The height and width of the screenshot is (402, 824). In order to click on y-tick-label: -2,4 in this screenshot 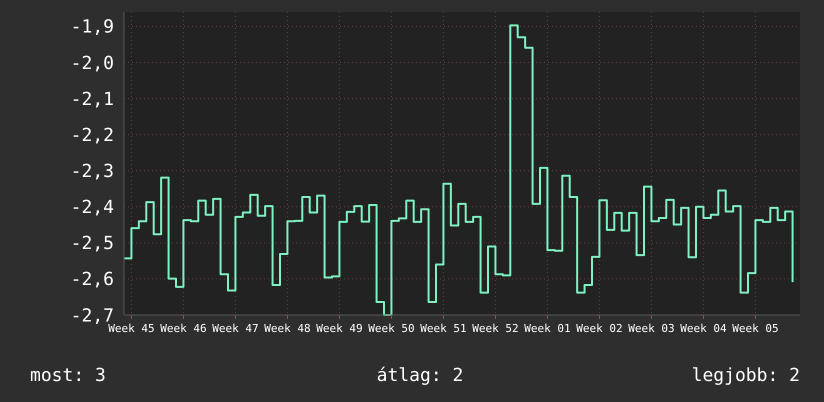, I will do `click(92, 207)`.